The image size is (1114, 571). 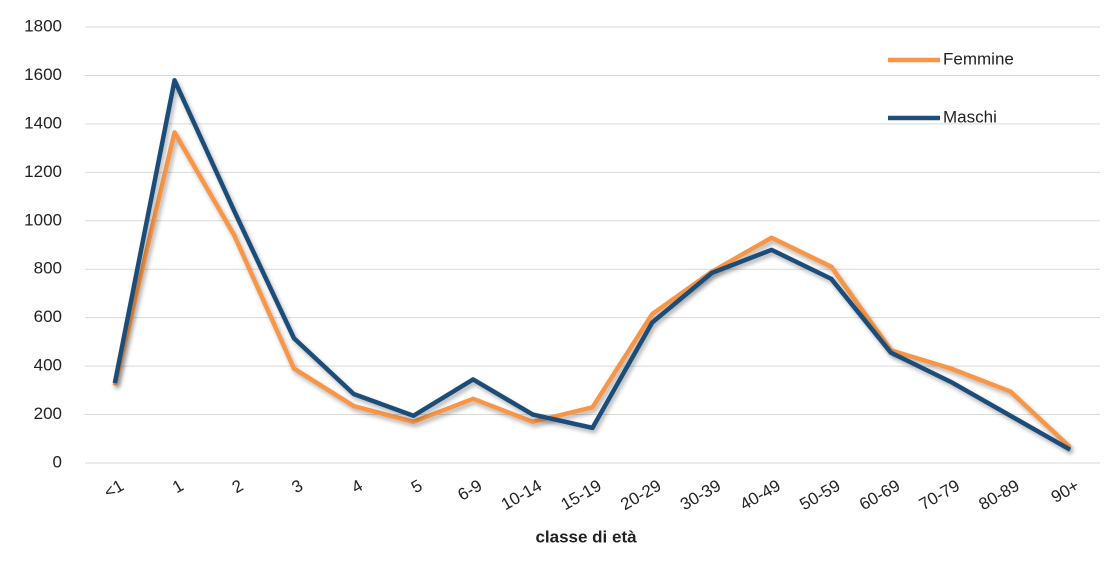 What do you see at coordinates (999, 495) in the screenshot?
I see `x-tick-label: 80-89` at bounding box center [999, 495].